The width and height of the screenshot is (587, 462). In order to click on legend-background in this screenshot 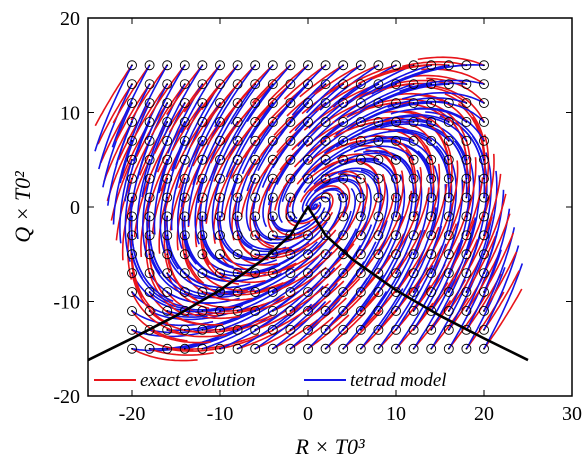, I will do `click(290, 378)`.